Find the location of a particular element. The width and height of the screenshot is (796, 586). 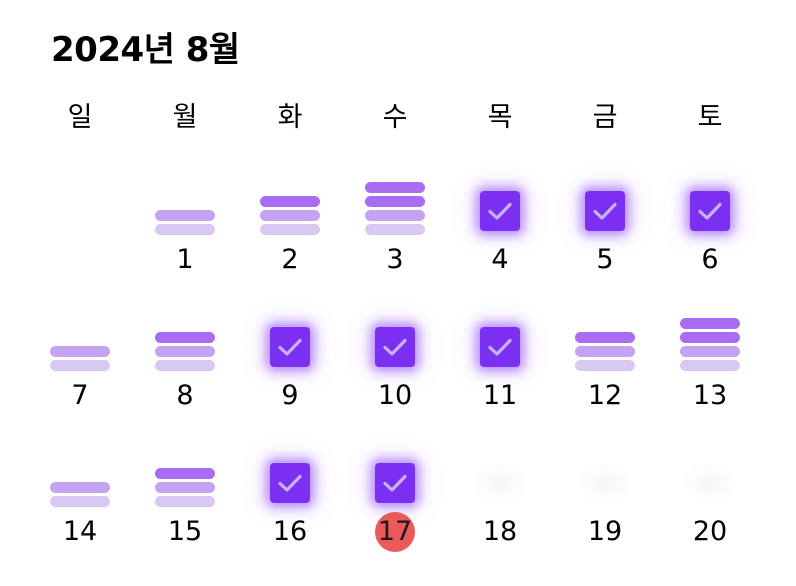

date-number: 10 is located at coordinates (395, 396).